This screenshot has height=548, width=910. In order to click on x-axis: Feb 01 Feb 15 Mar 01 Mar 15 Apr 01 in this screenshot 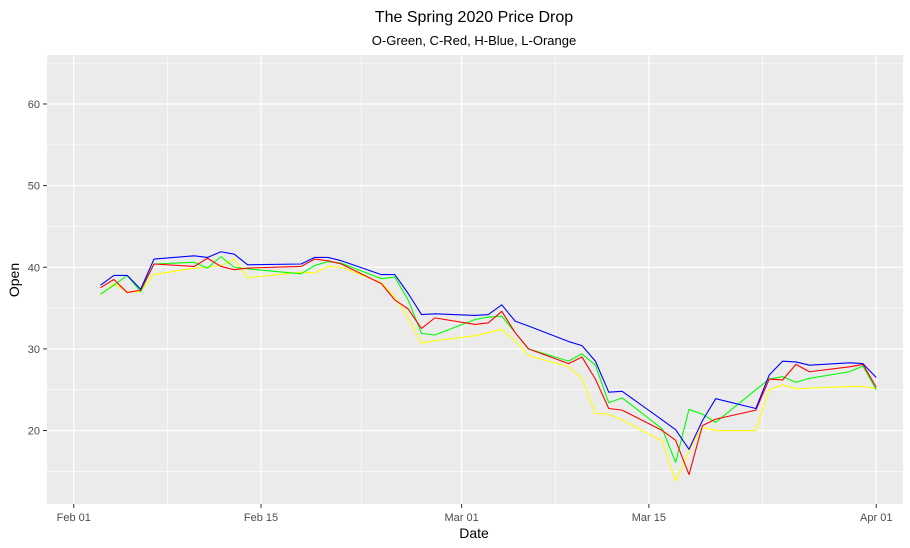, I will do `click(474, 514)`.